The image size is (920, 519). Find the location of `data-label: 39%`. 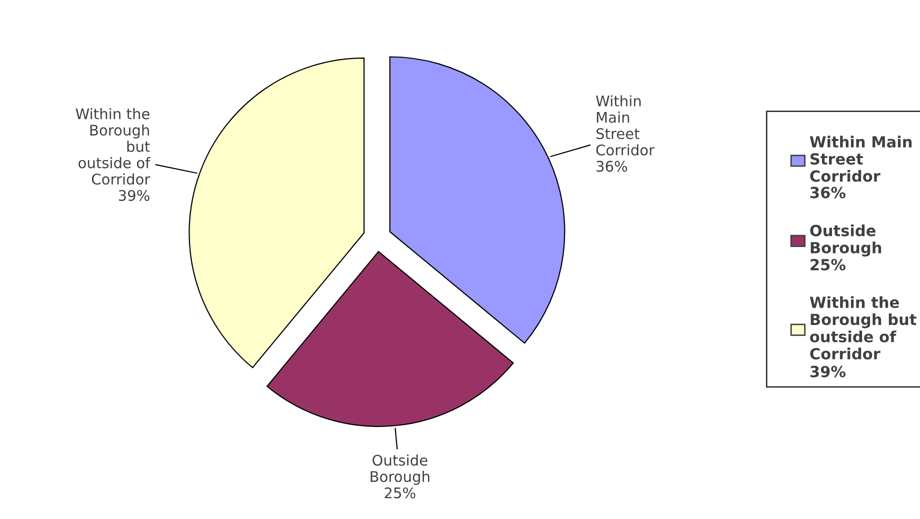

data-label: 39% is located at coordinates (134, 195).